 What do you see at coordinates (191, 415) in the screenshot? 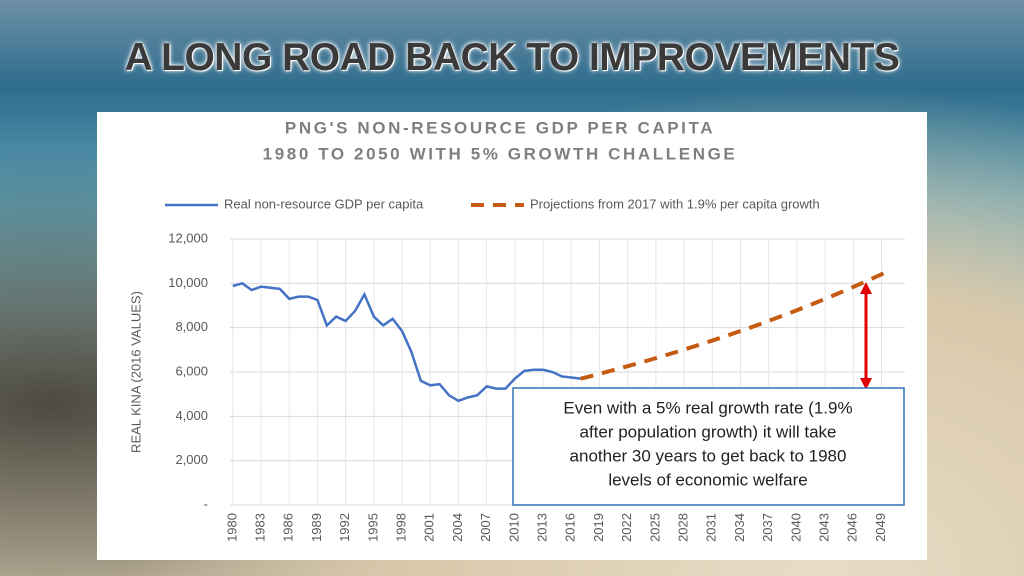
I see `y-tick-label: 4,000` at bounding box center [191, 415].